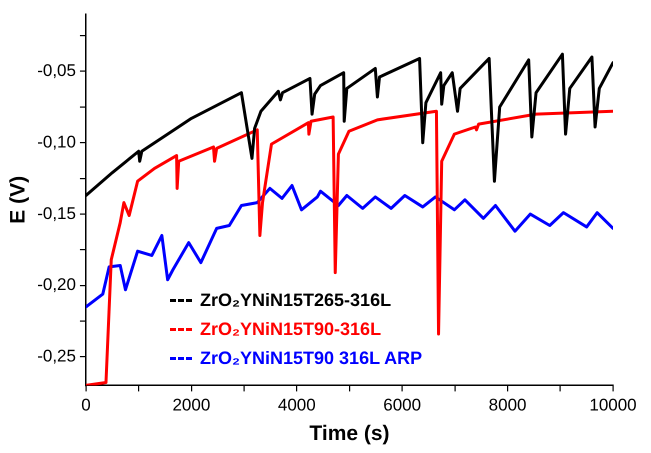  Describe the element at coordinates (311, 358) in the screenshot. I see `legend-label: ZrO₂YNiN15T90 316L ARP` at that location.